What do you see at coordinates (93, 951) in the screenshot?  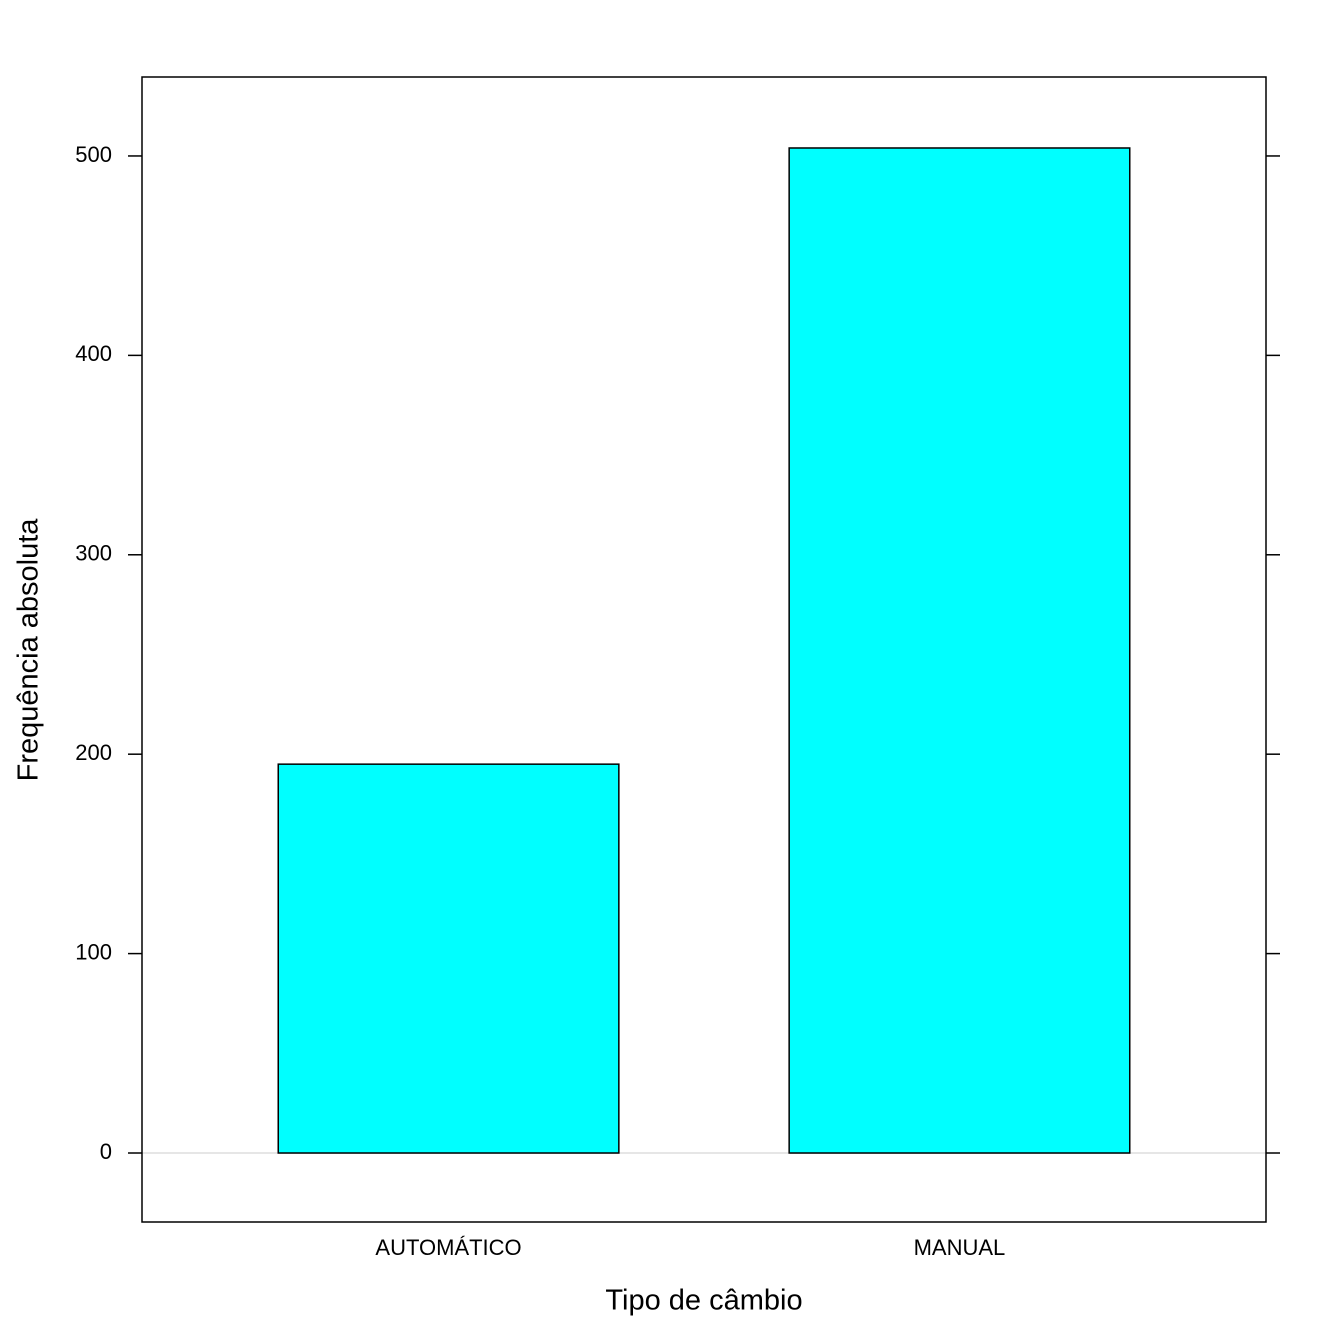 I see `y-tick-label: 100` at bounding box center [93, 951].